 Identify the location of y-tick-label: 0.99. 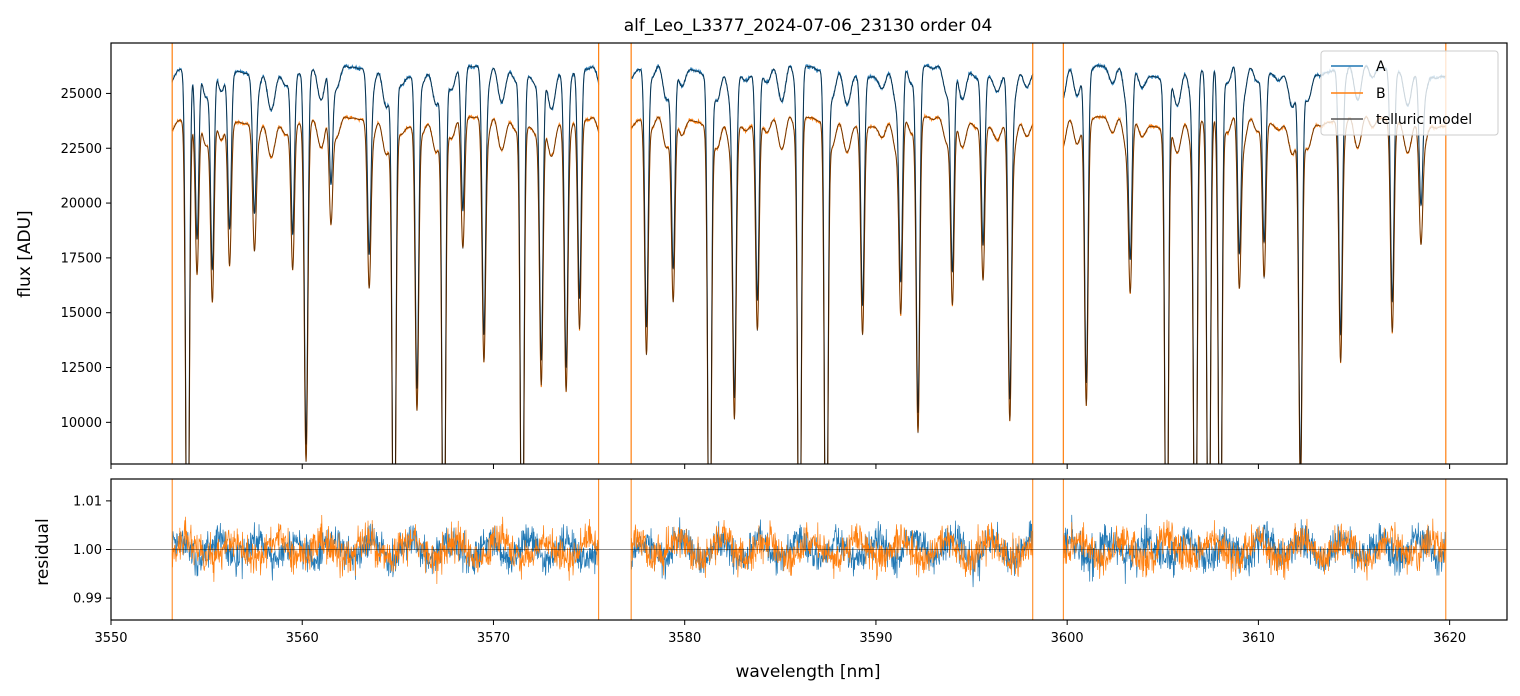
(87, 599).